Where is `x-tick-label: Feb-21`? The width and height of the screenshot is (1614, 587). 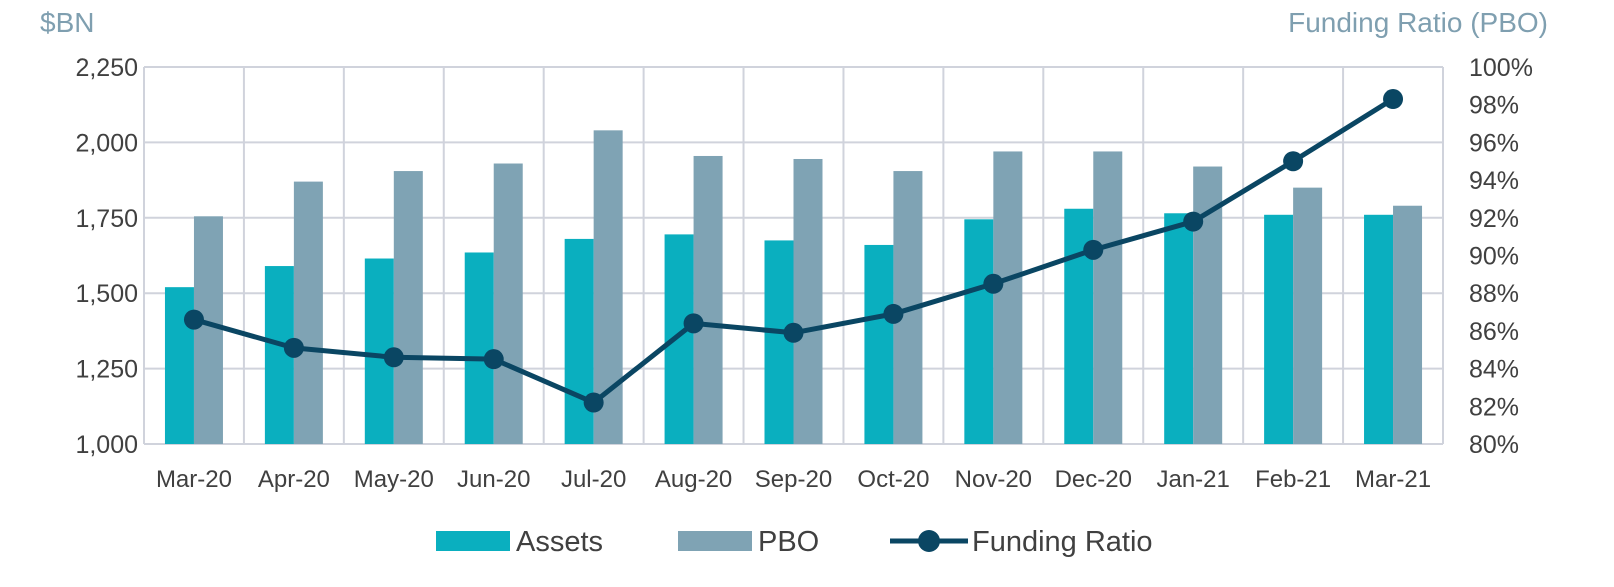 x-tick-label: Feb-21 is located at coordinates (1293, 479).